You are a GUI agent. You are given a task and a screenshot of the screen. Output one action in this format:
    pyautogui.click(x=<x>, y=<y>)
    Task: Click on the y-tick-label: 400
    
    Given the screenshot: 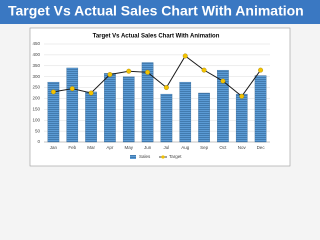 What is the action you would take?
    pyautogui.click(x=36, y=54)
    